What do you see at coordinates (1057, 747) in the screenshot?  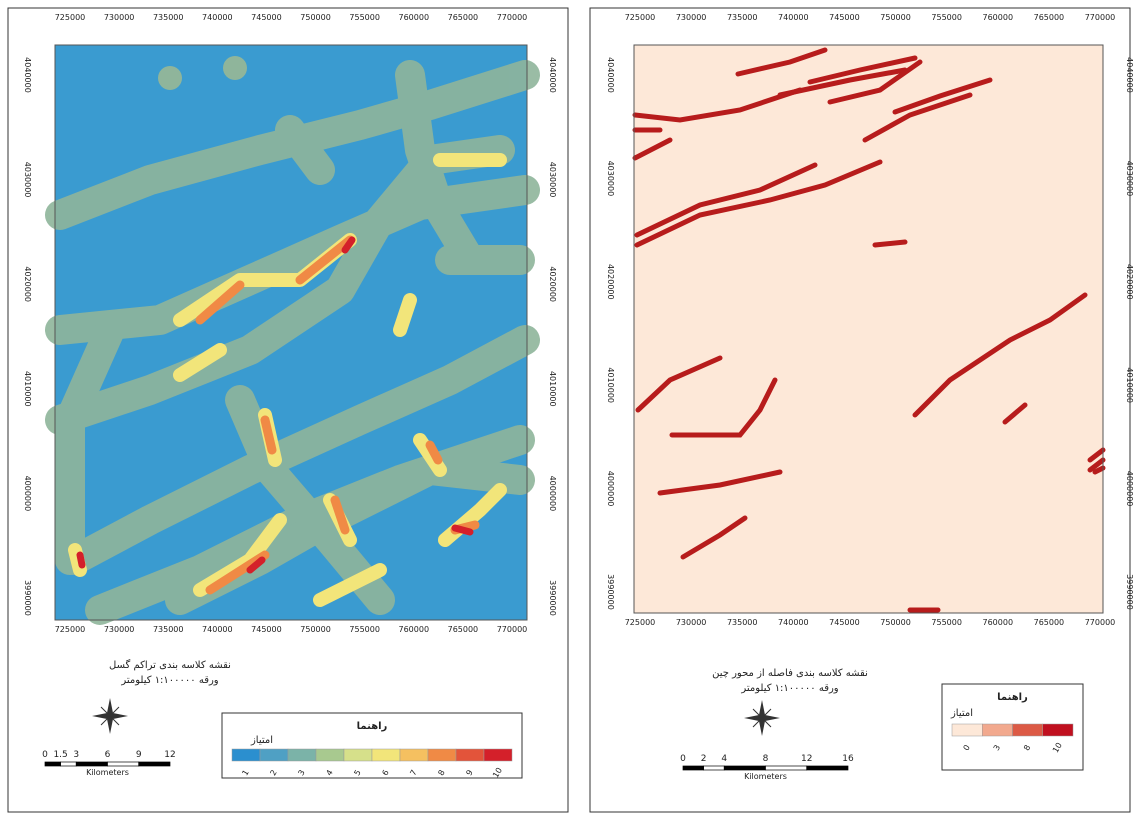 I see `legend-label: 10` at bounding box center [1057, 747].